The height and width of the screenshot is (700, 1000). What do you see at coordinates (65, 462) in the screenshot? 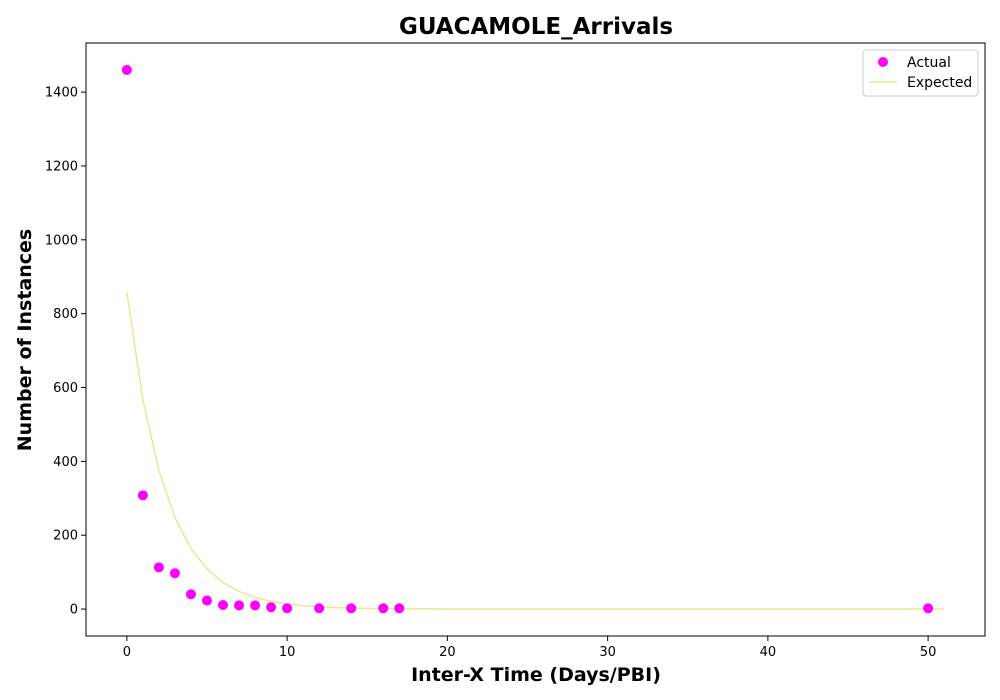
I see `y-tick-label: 400` at bounding box center [65, 462].